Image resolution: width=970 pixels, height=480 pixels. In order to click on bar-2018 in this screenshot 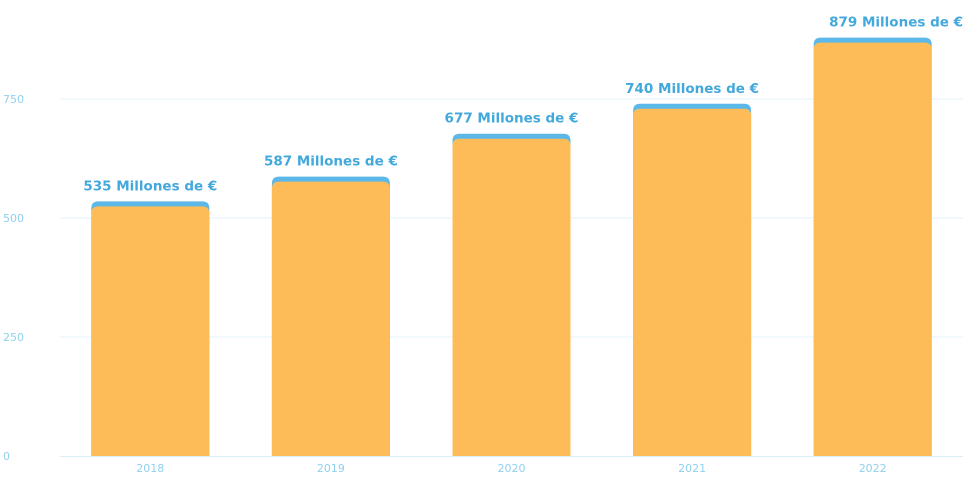, I will do `click(150, 328)`.